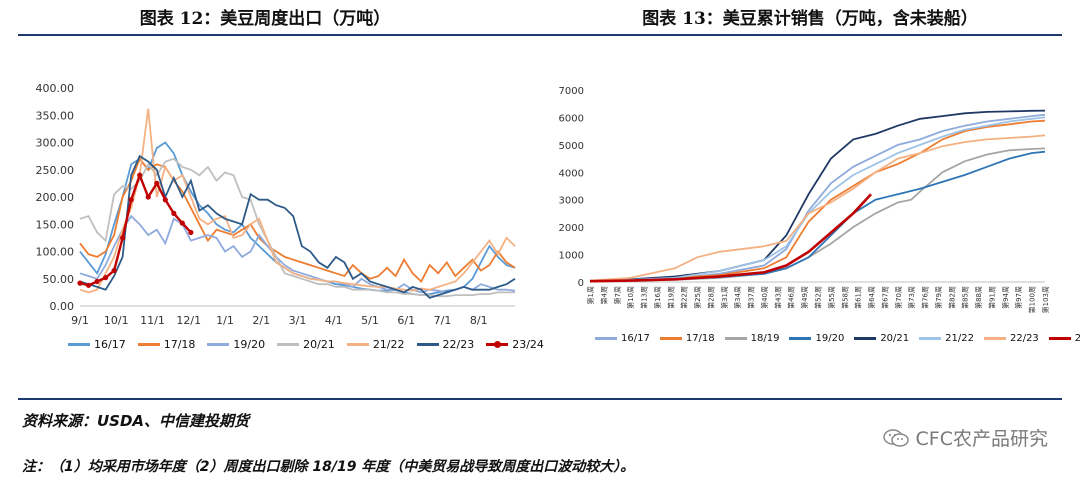 The height and width of the screenshot is (487, 1080). What do you see at coordinates (657, 297) in the screenshot?
I see `x-tick-label: 第16周` at bounding box center [657, 297].